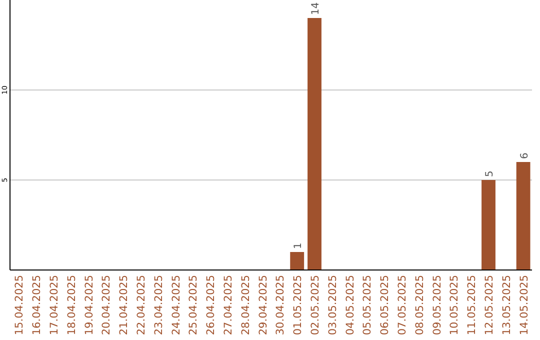 The height and width of the screenshot is (340, 540). Describe the element at coordinates (472, 305) in the screenshot. I see `x-tick-label: 11.05.2025` at that location.